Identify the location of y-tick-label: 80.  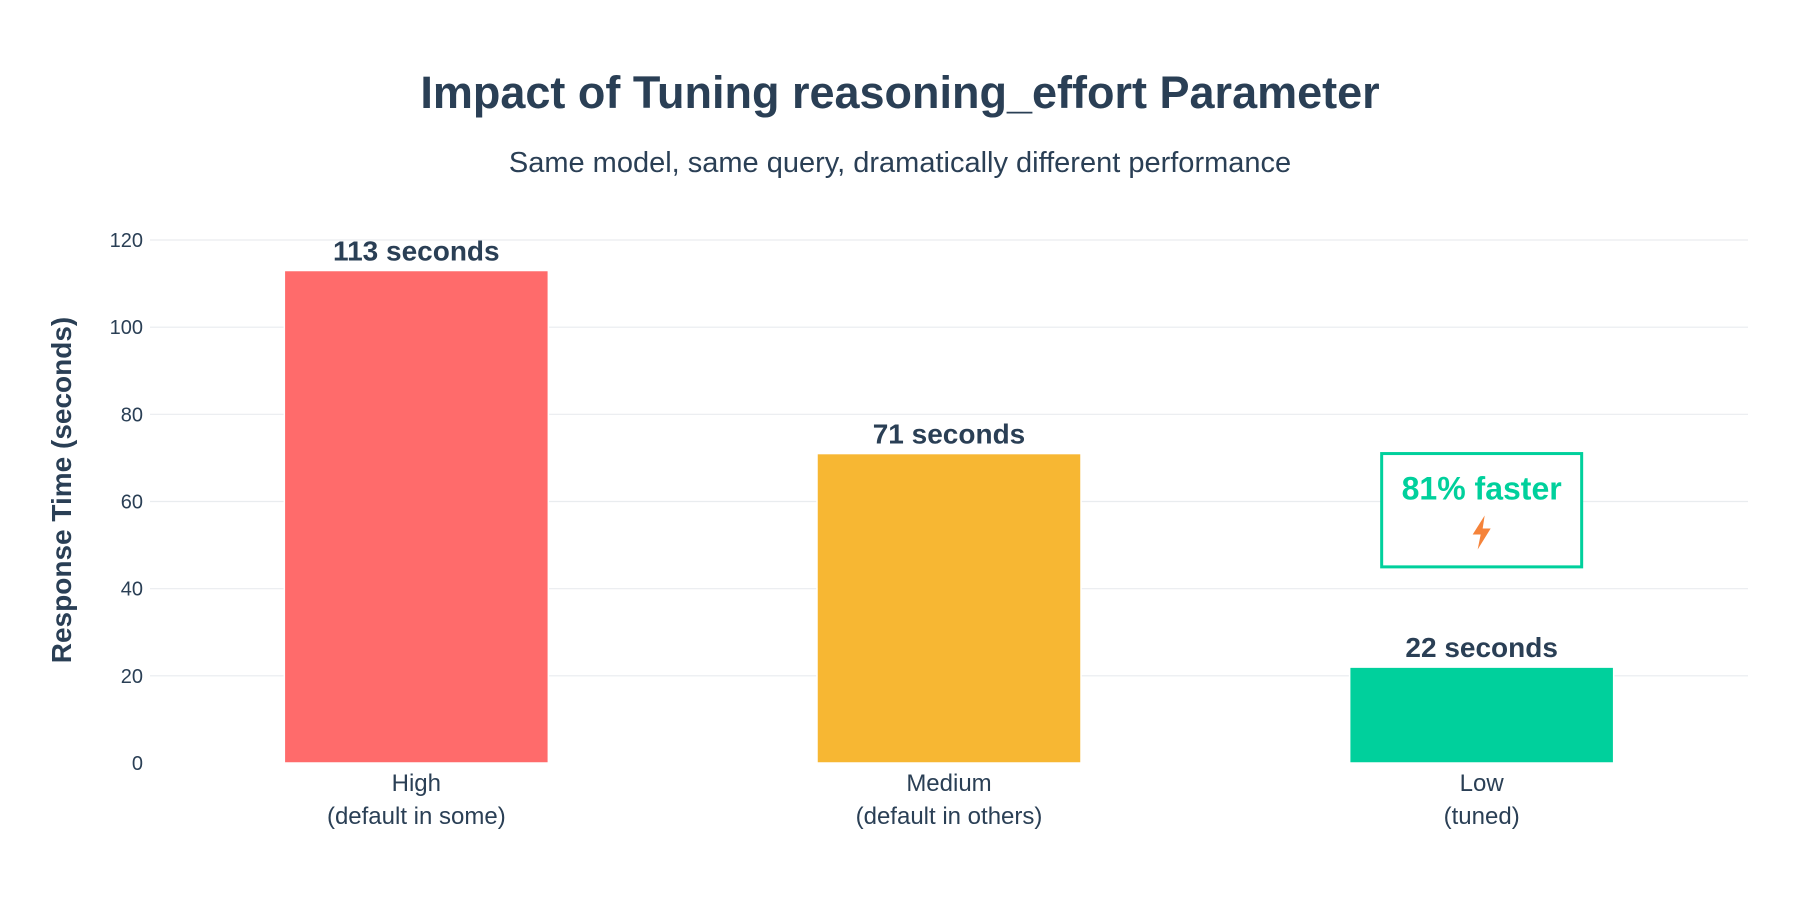
(132, 415).